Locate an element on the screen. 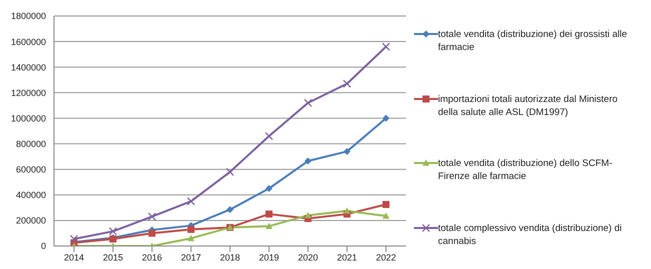  x-tick-label: 2021 is located at coordinates (347, 257).